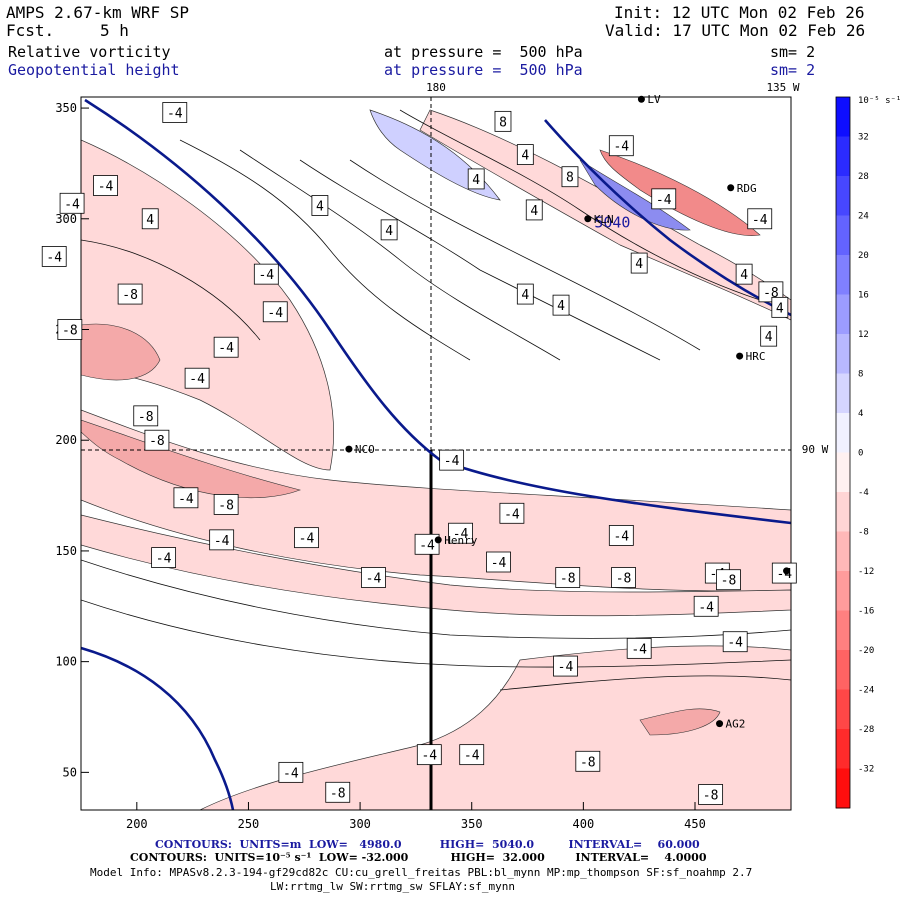 The width and height of the screenshot is (900, 900). Describe the element at coordinates (735, 30) in the screenshot. I see `valid-time: Valid: 17 UTC Mon 02 Feb 26` at that location.